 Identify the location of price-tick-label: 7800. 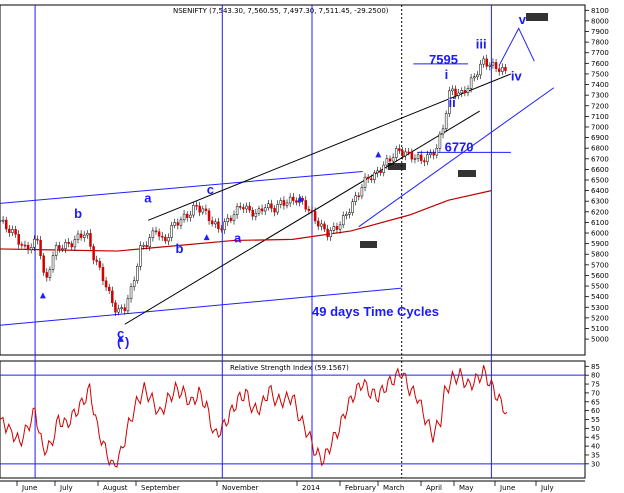
(600, 43).